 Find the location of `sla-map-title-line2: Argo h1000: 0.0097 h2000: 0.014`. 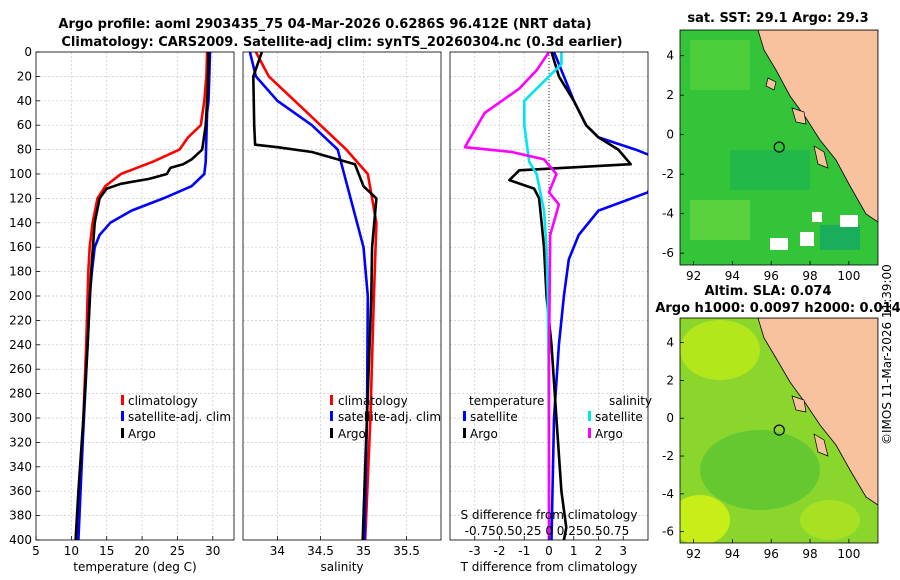

sla-map-title-line2: Argo h1000: 0.0097 h2000: 0.014 is located at coordinates (777, 308).